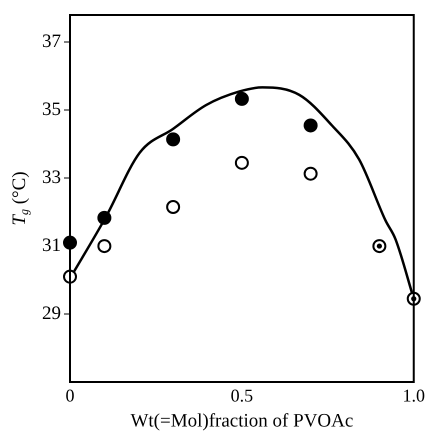 The height and width of the screenshot is (433, 429). Describe the element at coordinates (51, 245) in the screenshot. I see `y-tick-label: 31` at that location.